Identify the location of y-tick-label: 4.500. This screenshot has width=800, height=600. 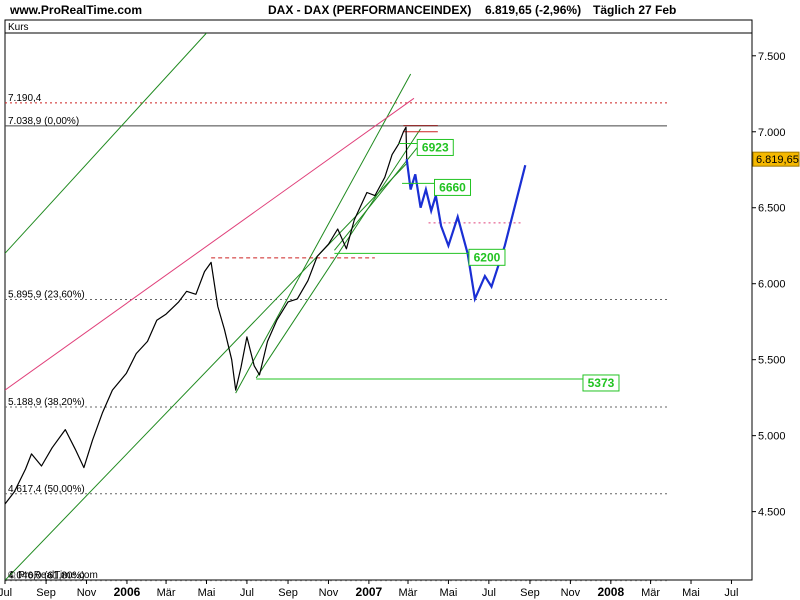
(772, 513).